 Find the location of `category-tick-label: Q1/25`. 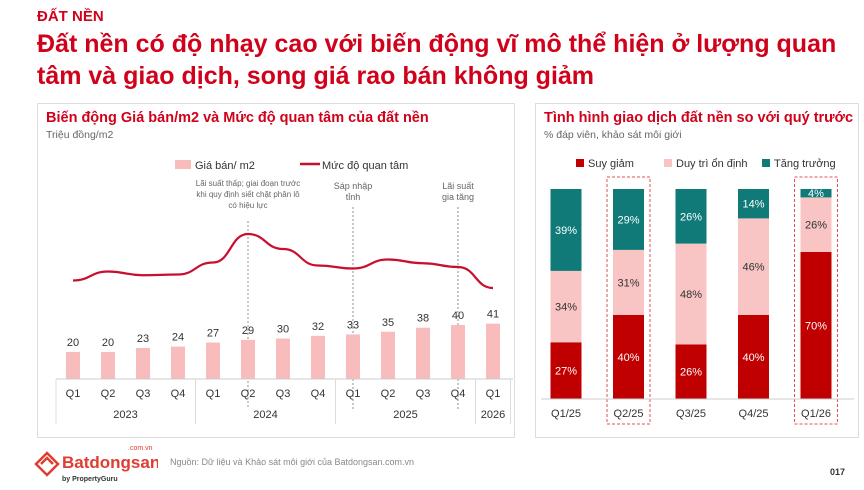

category-tick-label: Q1/25 is located at coordinates (566, 414).